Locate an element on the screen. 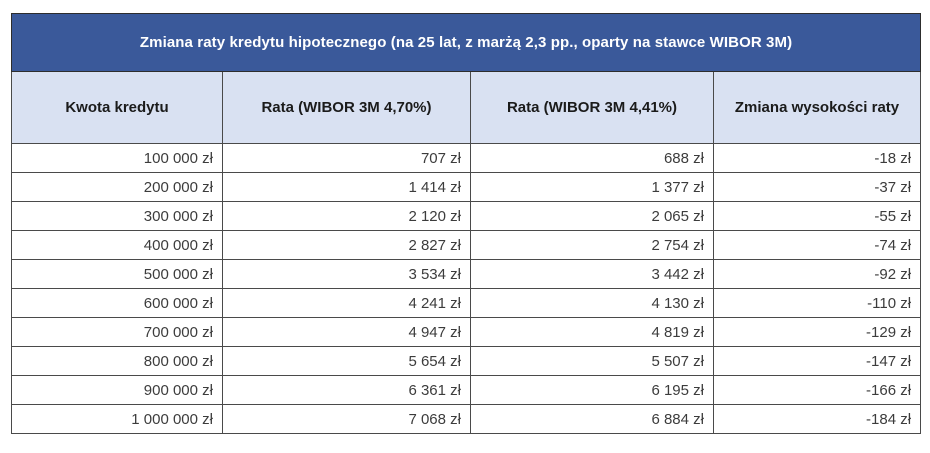 Image resolution: width=930 pixels, height=453 pixels. table-row: 300 000 zł 2 120 zł 2 065 zł -55 zł is located at coordinates (466, 216).